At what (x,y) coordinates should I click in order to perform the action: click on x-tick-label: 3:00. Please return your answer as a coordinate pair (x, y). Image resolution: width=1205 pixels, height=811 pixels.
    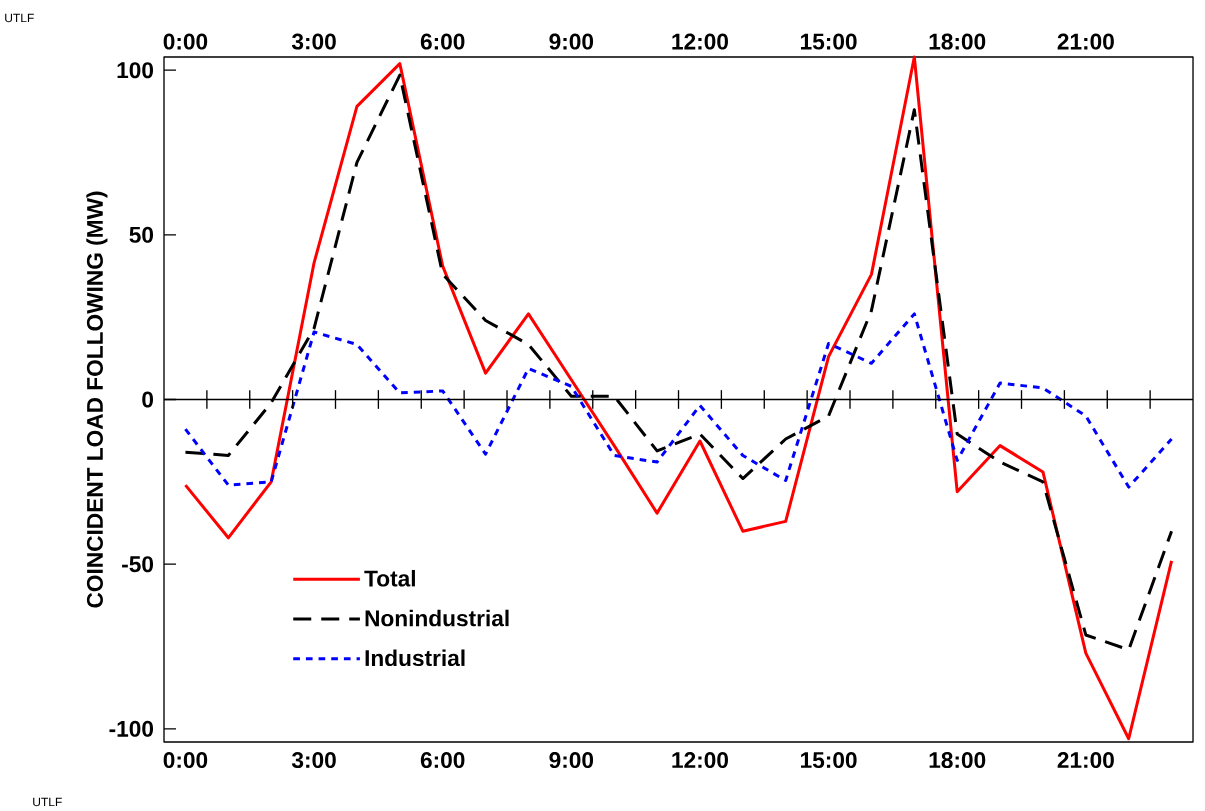
    Looking at the image, I should click on (313, 41).